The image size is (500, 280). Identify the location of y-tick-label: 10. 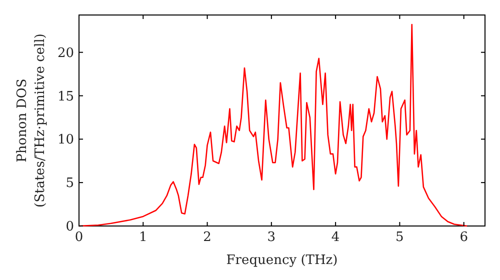
(65, 140).